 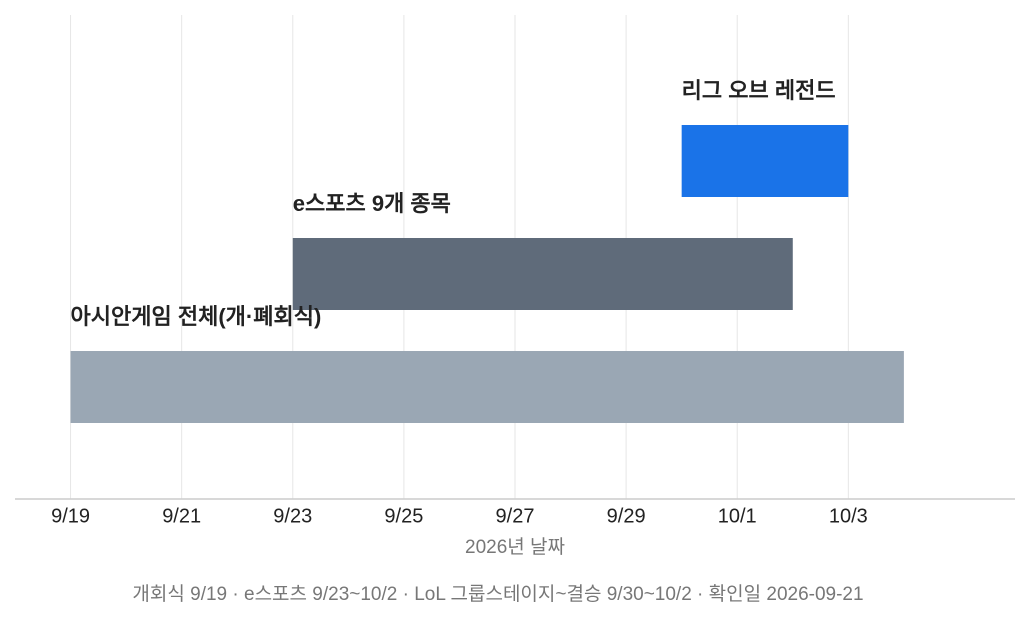 What do you see at coordinates (292, 516) in the screenshot?
I see `x-tick-label: 9/23` at bounding box center [292, 516].